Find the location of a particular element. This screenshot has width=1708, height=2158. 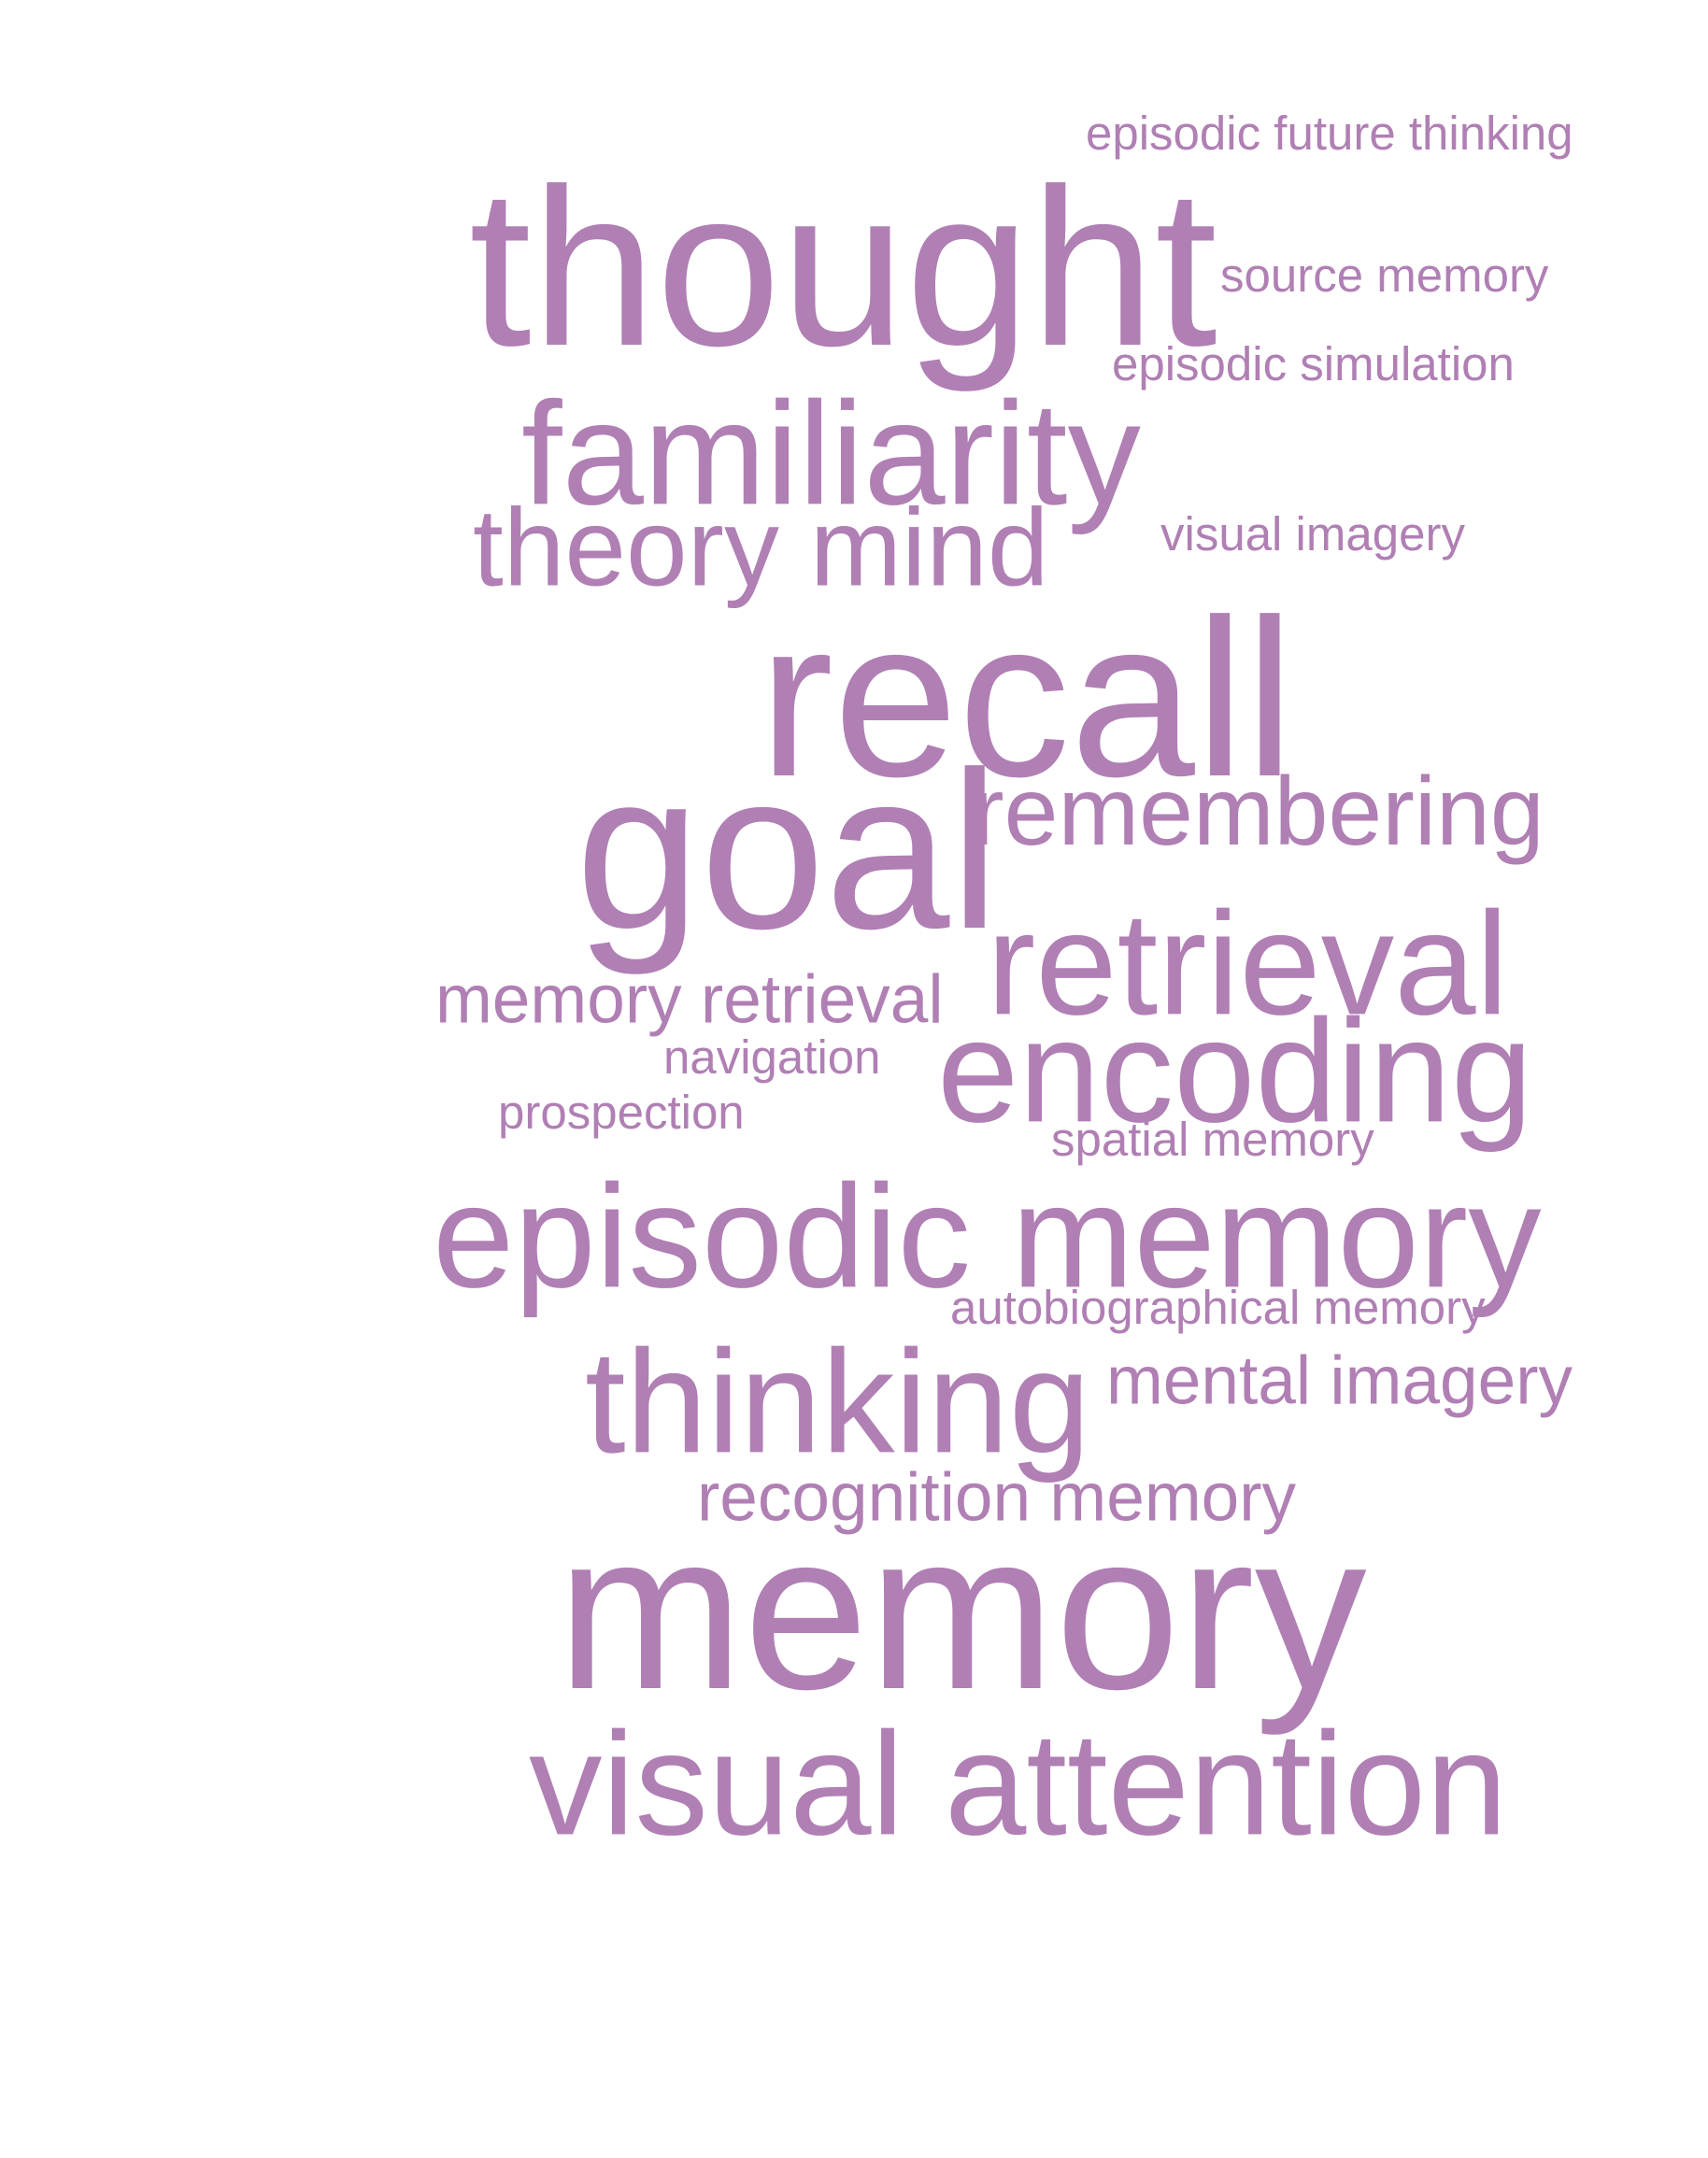

word-familiarity: familiarity is located at coordinates (831, 454).